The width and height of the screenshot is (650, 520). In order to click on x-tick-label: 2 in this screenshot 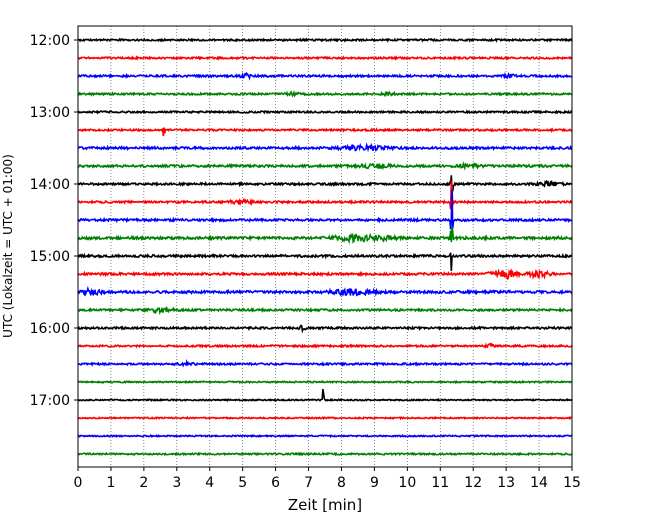, I will do `click(143, 483)`.